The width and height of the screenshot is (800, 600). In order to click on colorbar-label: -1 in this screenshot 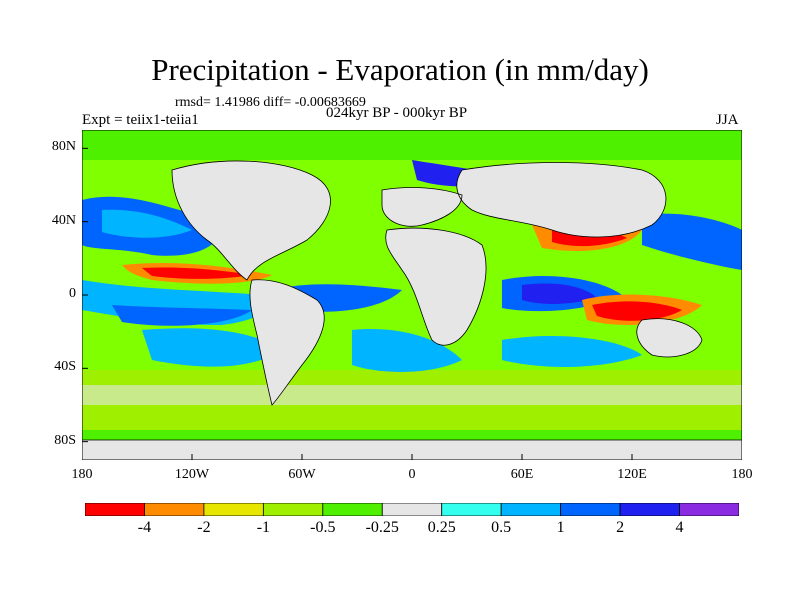, I will do `click(263, 527)`.